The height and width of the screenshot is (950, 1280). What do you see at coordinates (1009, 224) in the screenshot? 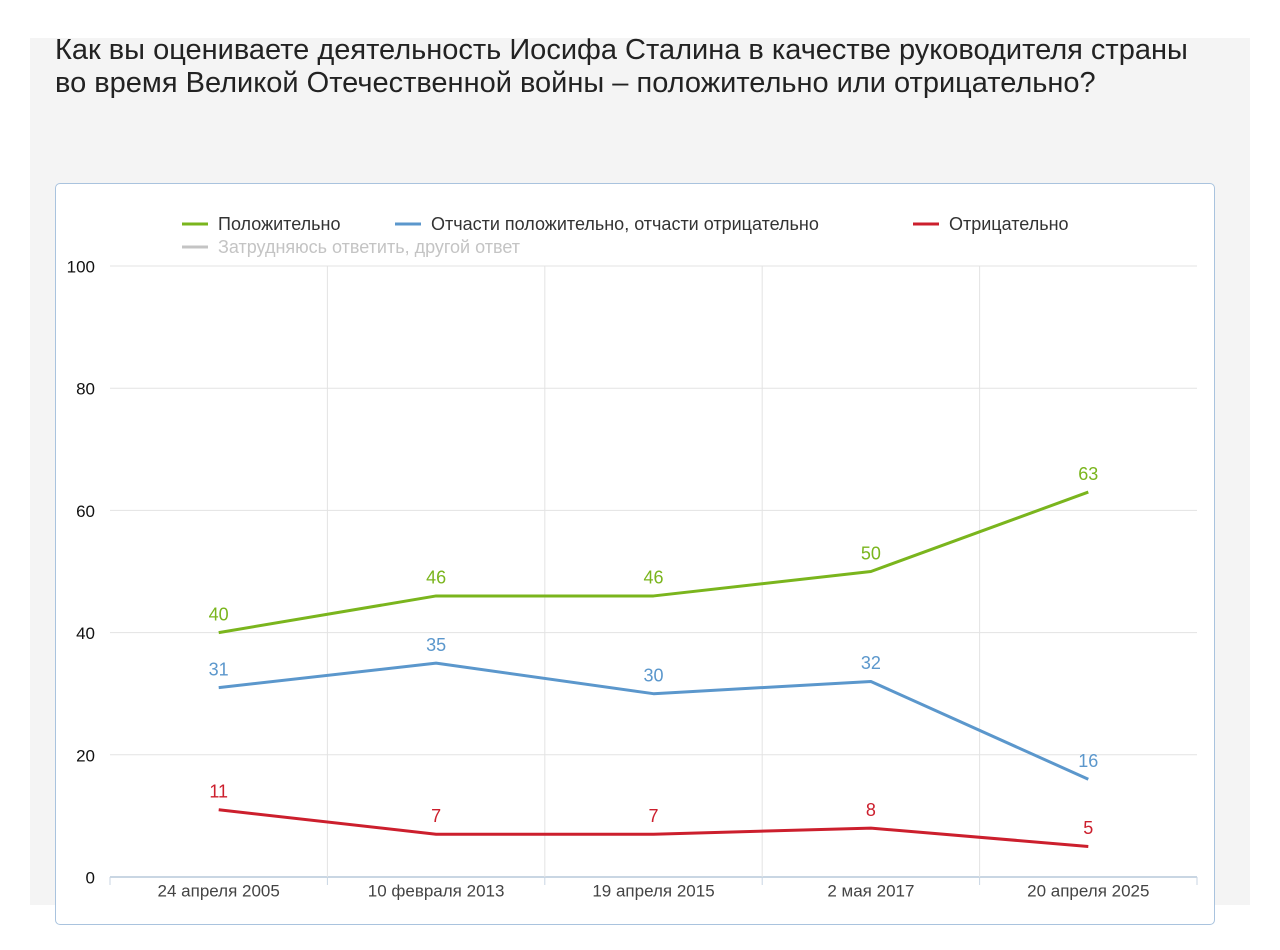
I see `legend-label: Отрицательно` at bounding box center [1009, 224].